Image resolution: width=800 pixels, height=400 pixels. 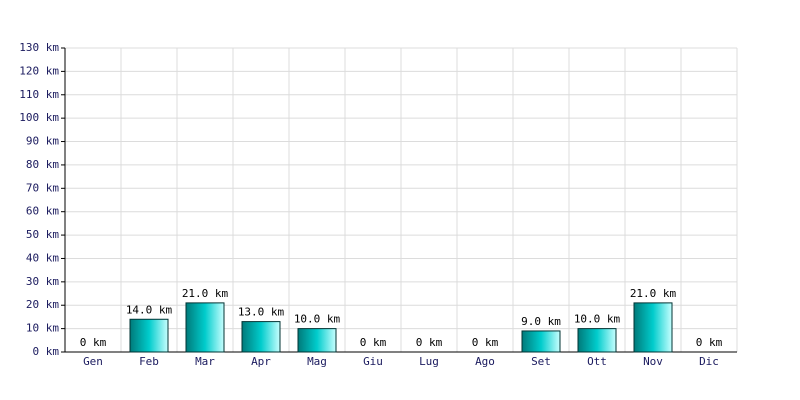 I want to click on y-tick-label: 10 km, so click(x=42, y=328).